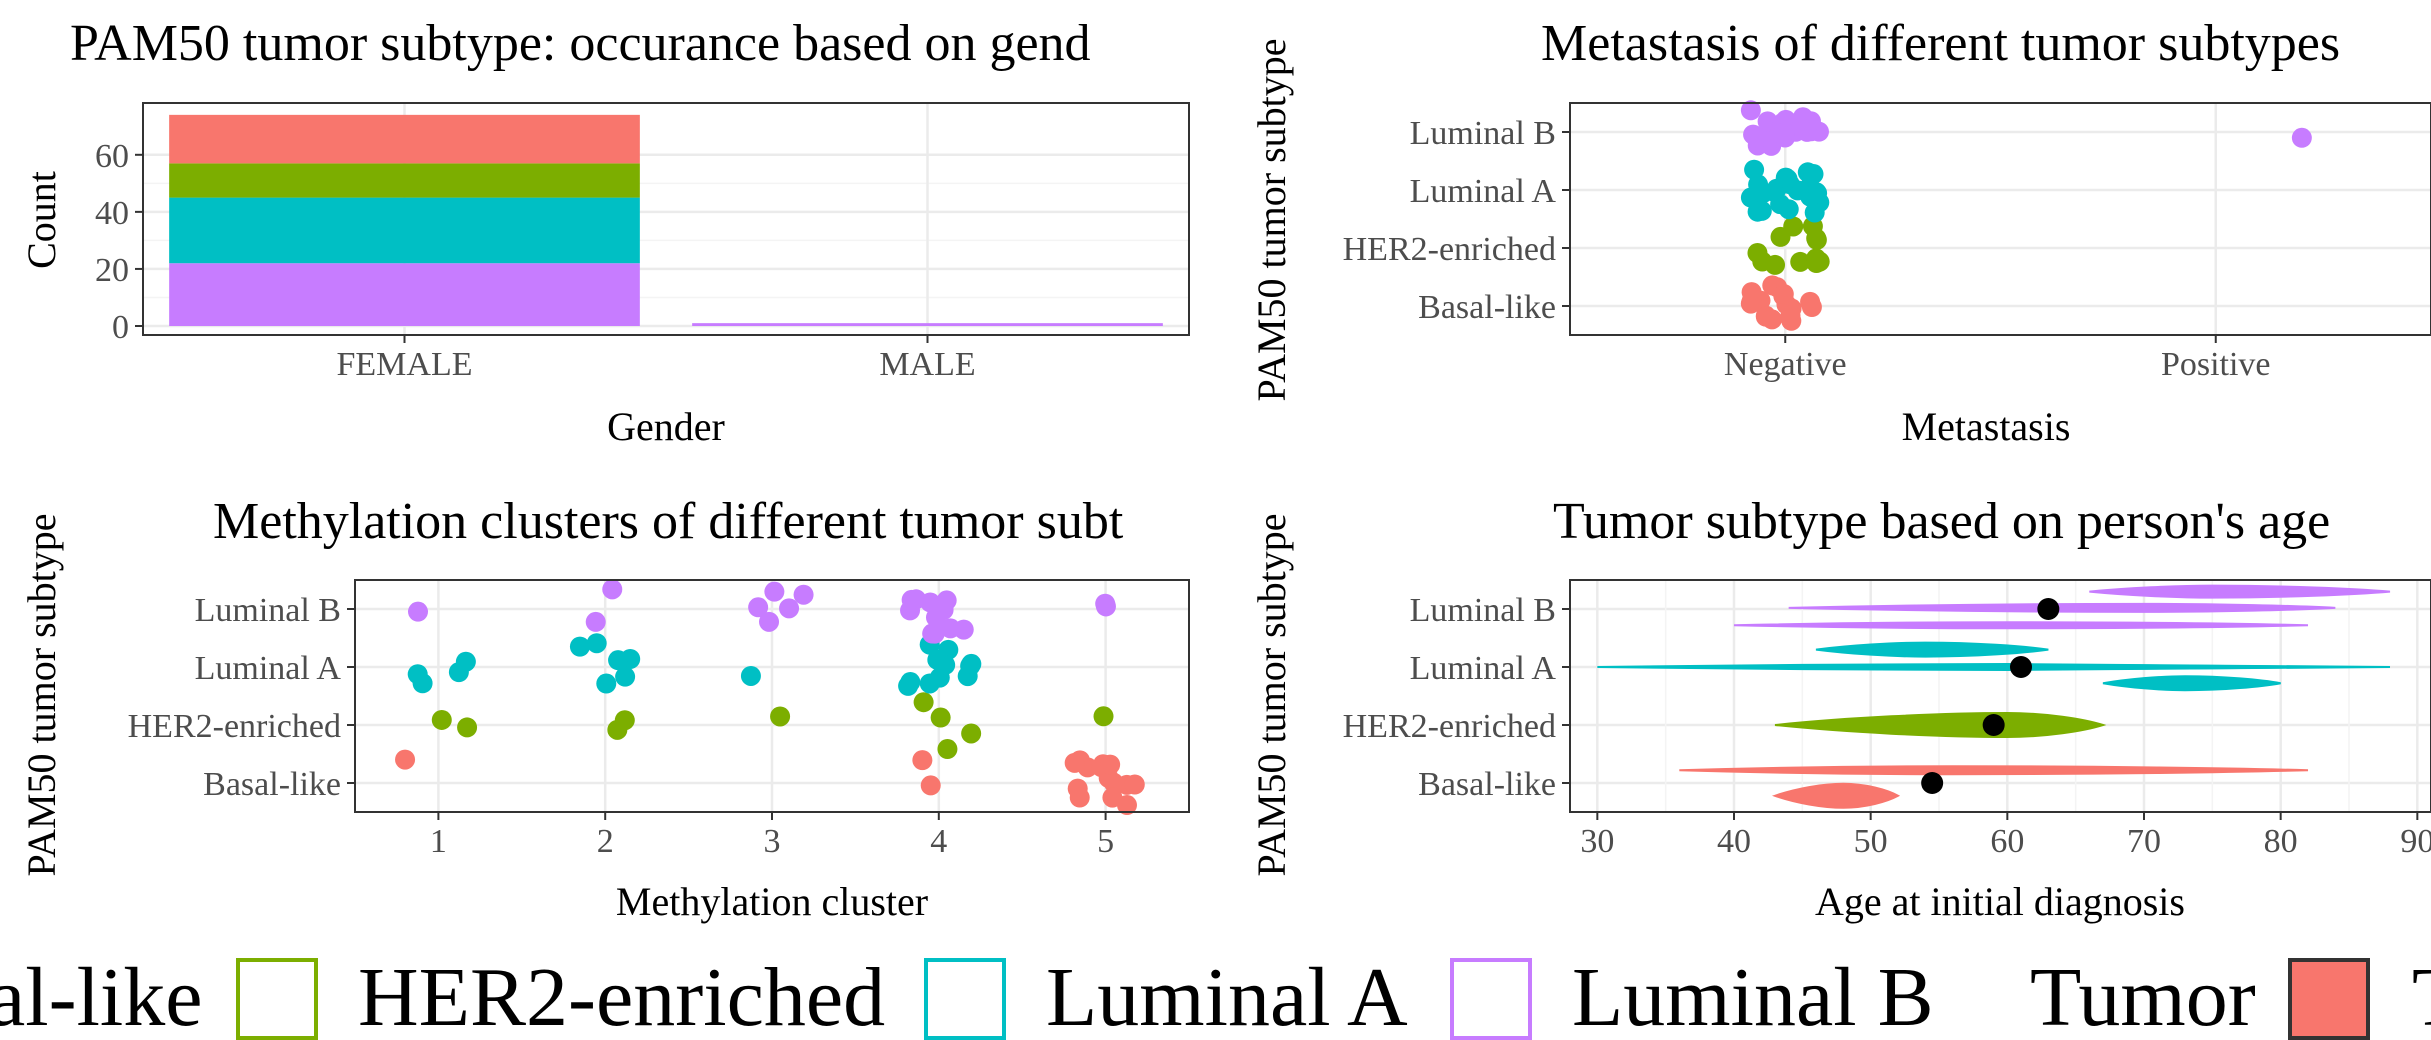 The width and height of the screenshot is (2431, 1040). What do you see at coordinates (938, 841) in the screenshot?
I see `x-tick-label: 4` at bounding box center [938, 841].